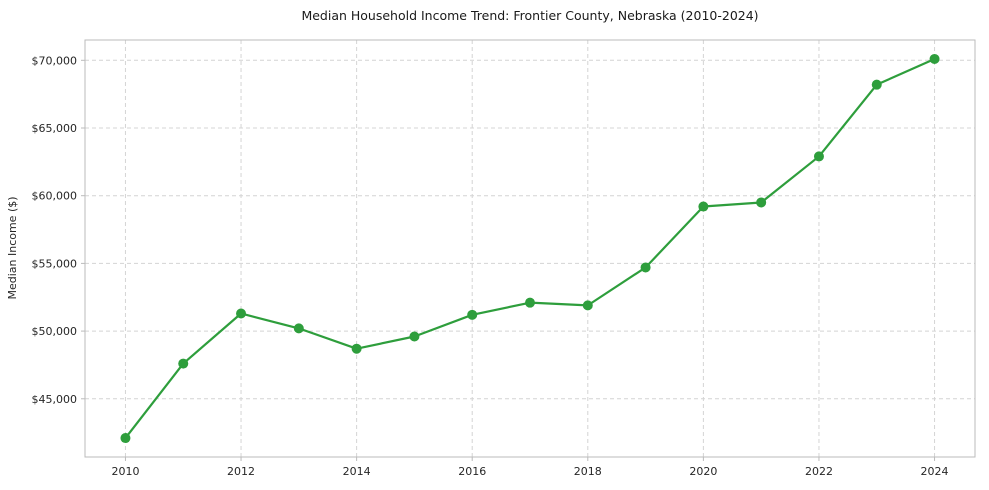 Image resolution: width=989 pixels, height=490 pixels. What do you see at coordinates (55, 196) in the screenshot?
I see `y-tick-label: $60,000` at bounding box center [55, 196].